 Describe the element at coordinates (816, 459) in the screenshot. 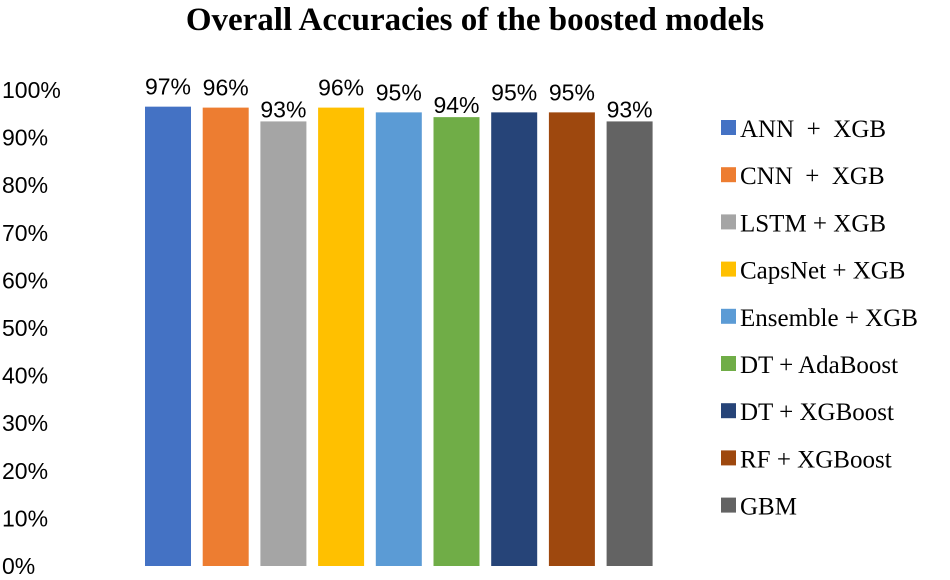

I see `legend-label: RF + XGBoost` at that location.